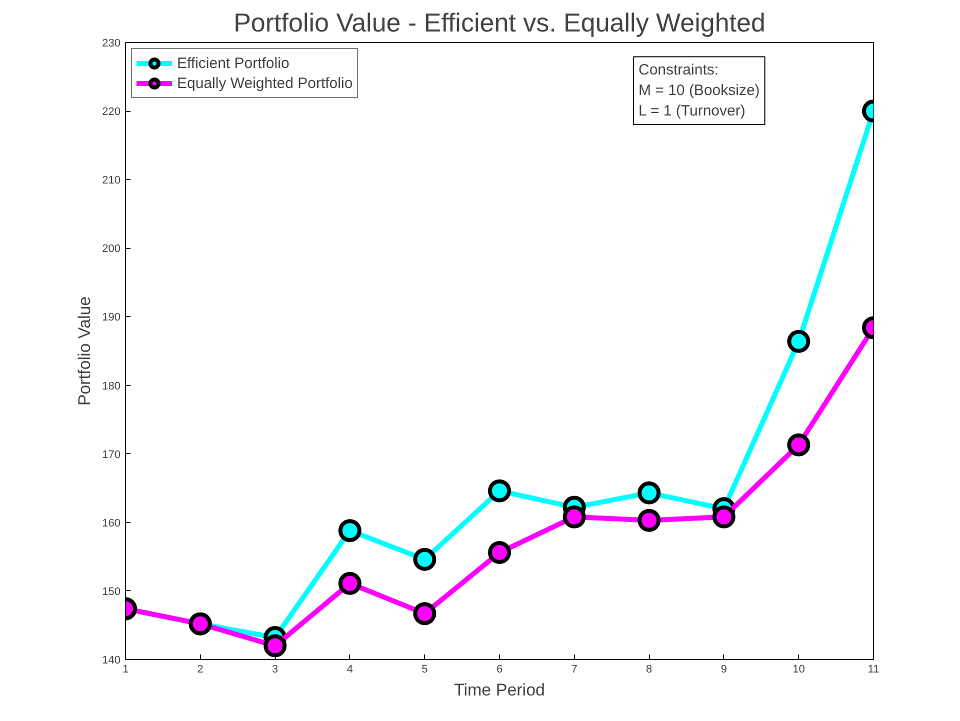 This screenshot has width=960, height=721. What do you see at coordinates (111, 592) in the screenshot?
I see `y-tick-label: 150` at bounding box center [111, 592].